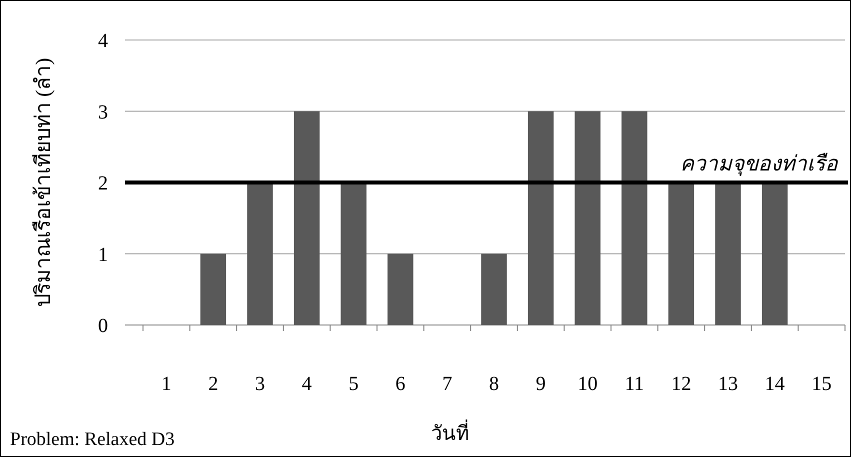  Describe the element at coordinates (450, 432) in the screenshot. I see `x-axis-title: วันที่` at that location.